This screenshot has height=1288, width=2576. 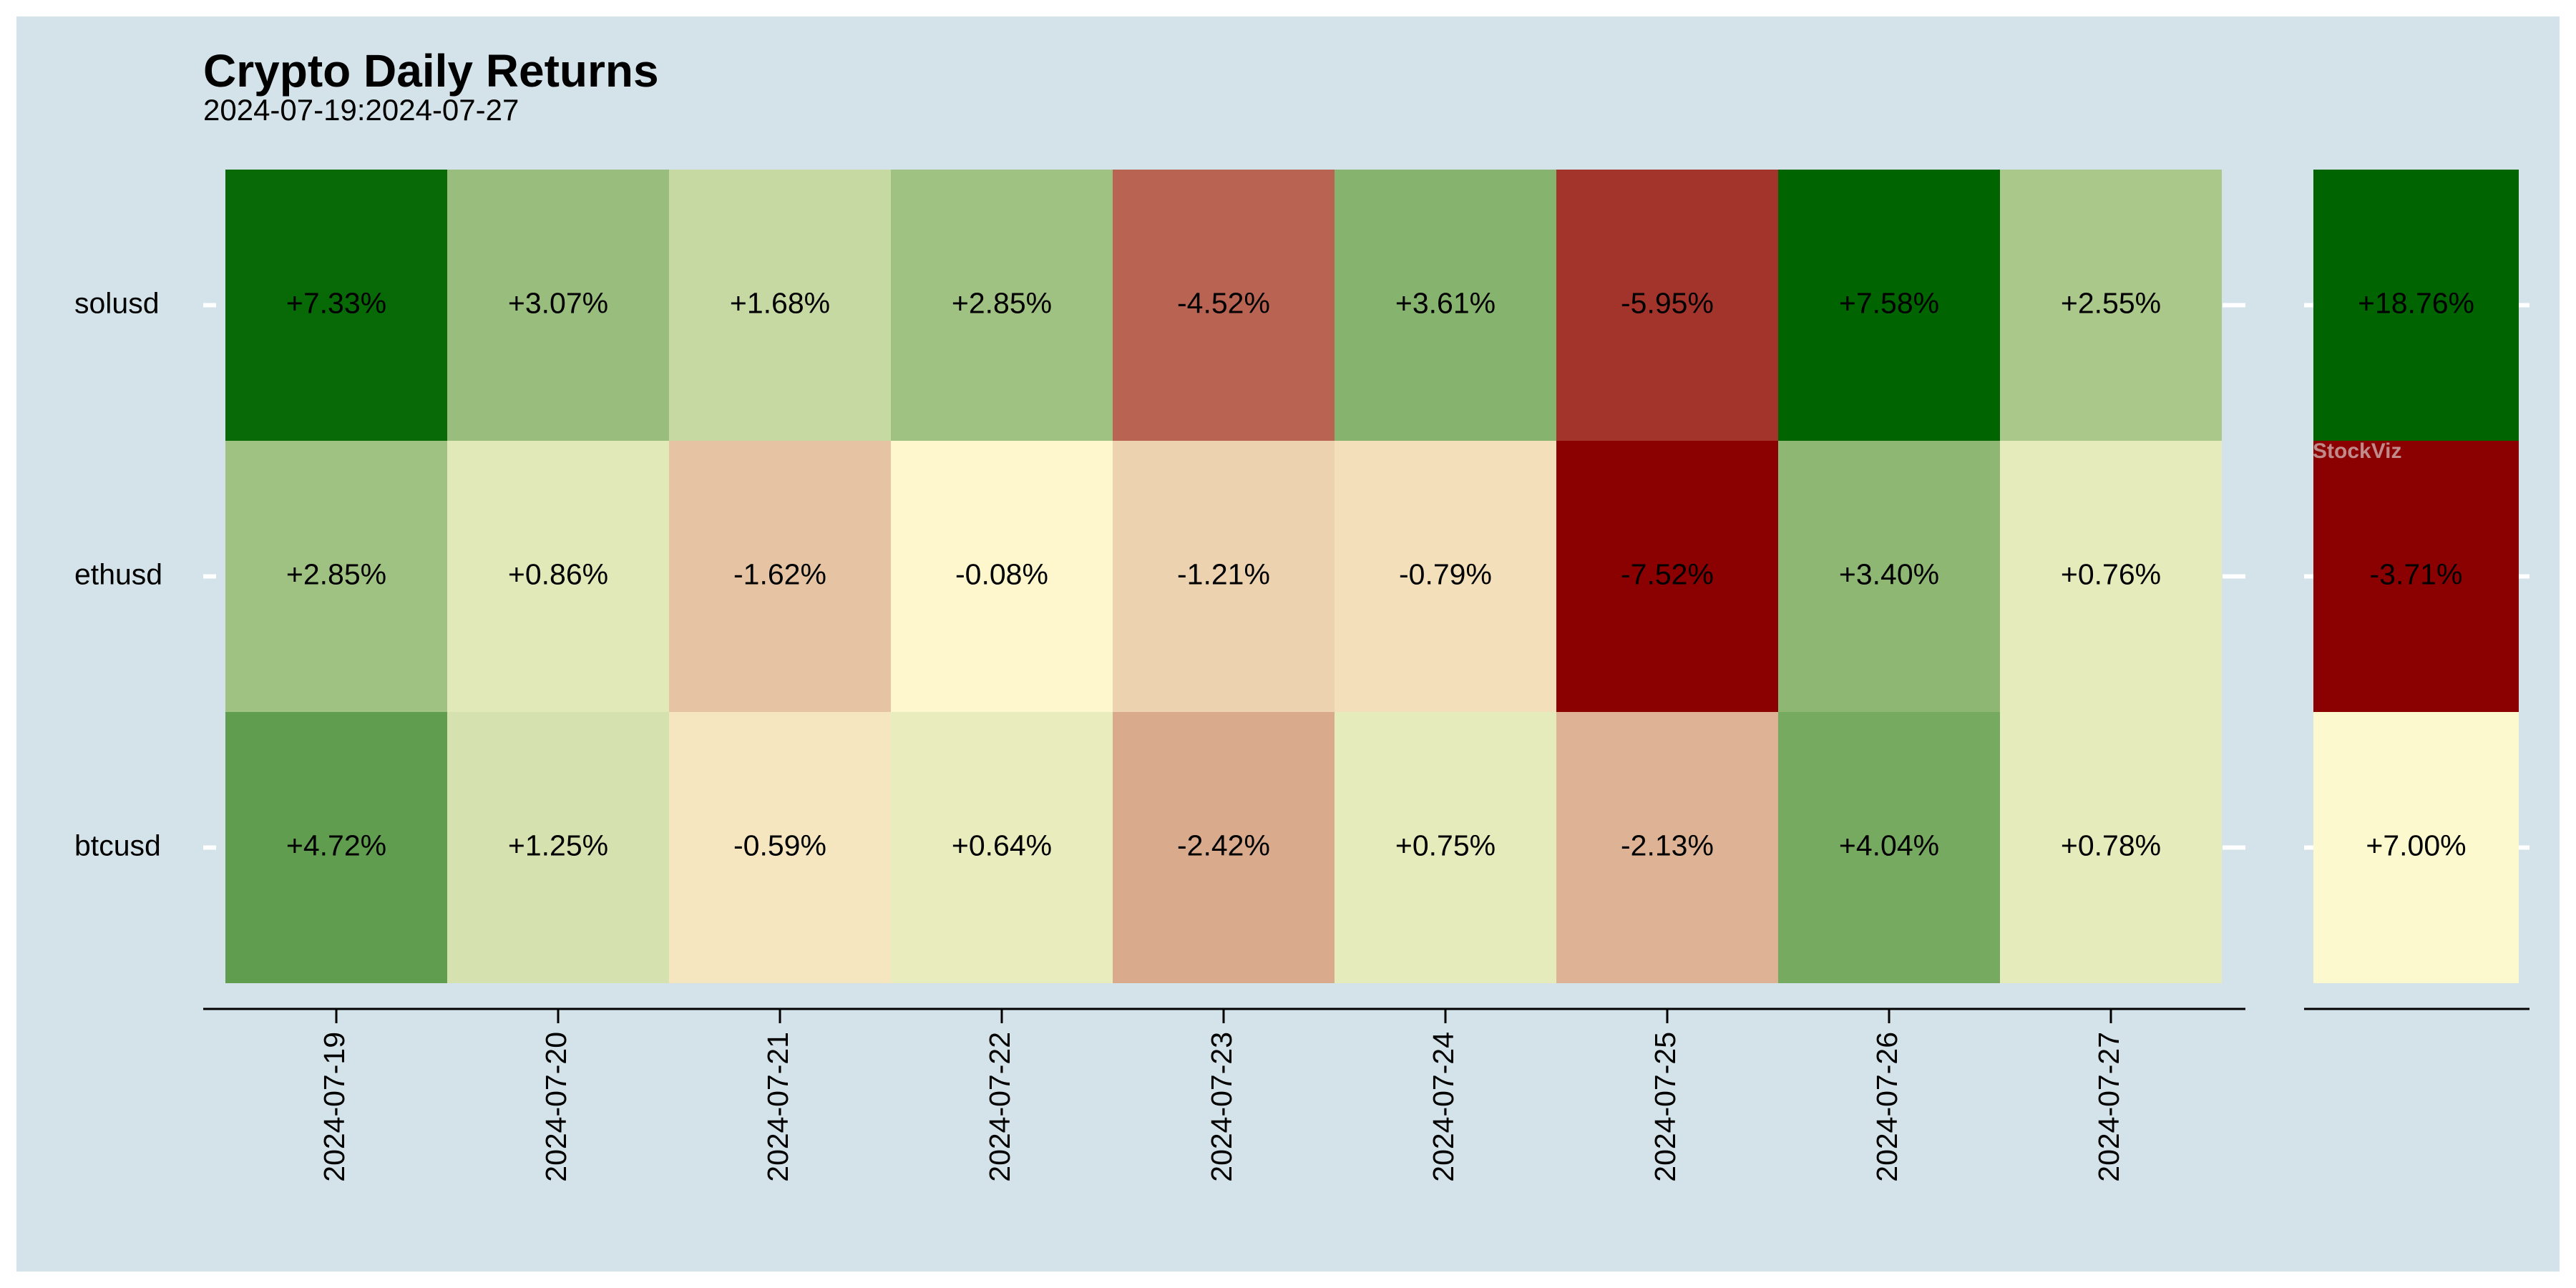 I want to click on total-label: +7.00%, so click(x=2416, y=845).